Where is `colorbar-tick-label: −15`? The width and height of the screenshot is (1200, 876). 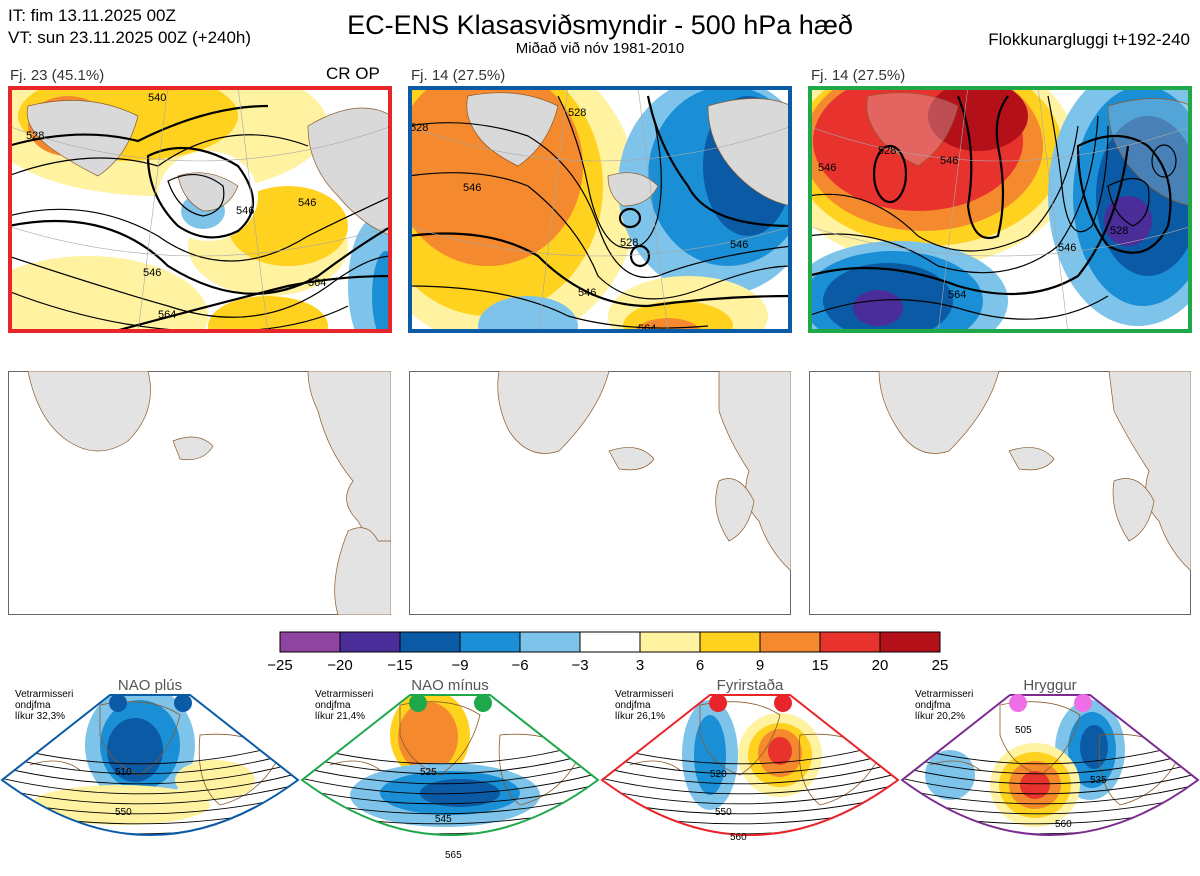
colorbar-tick-label: −15 is located at coordinates (399, 665).